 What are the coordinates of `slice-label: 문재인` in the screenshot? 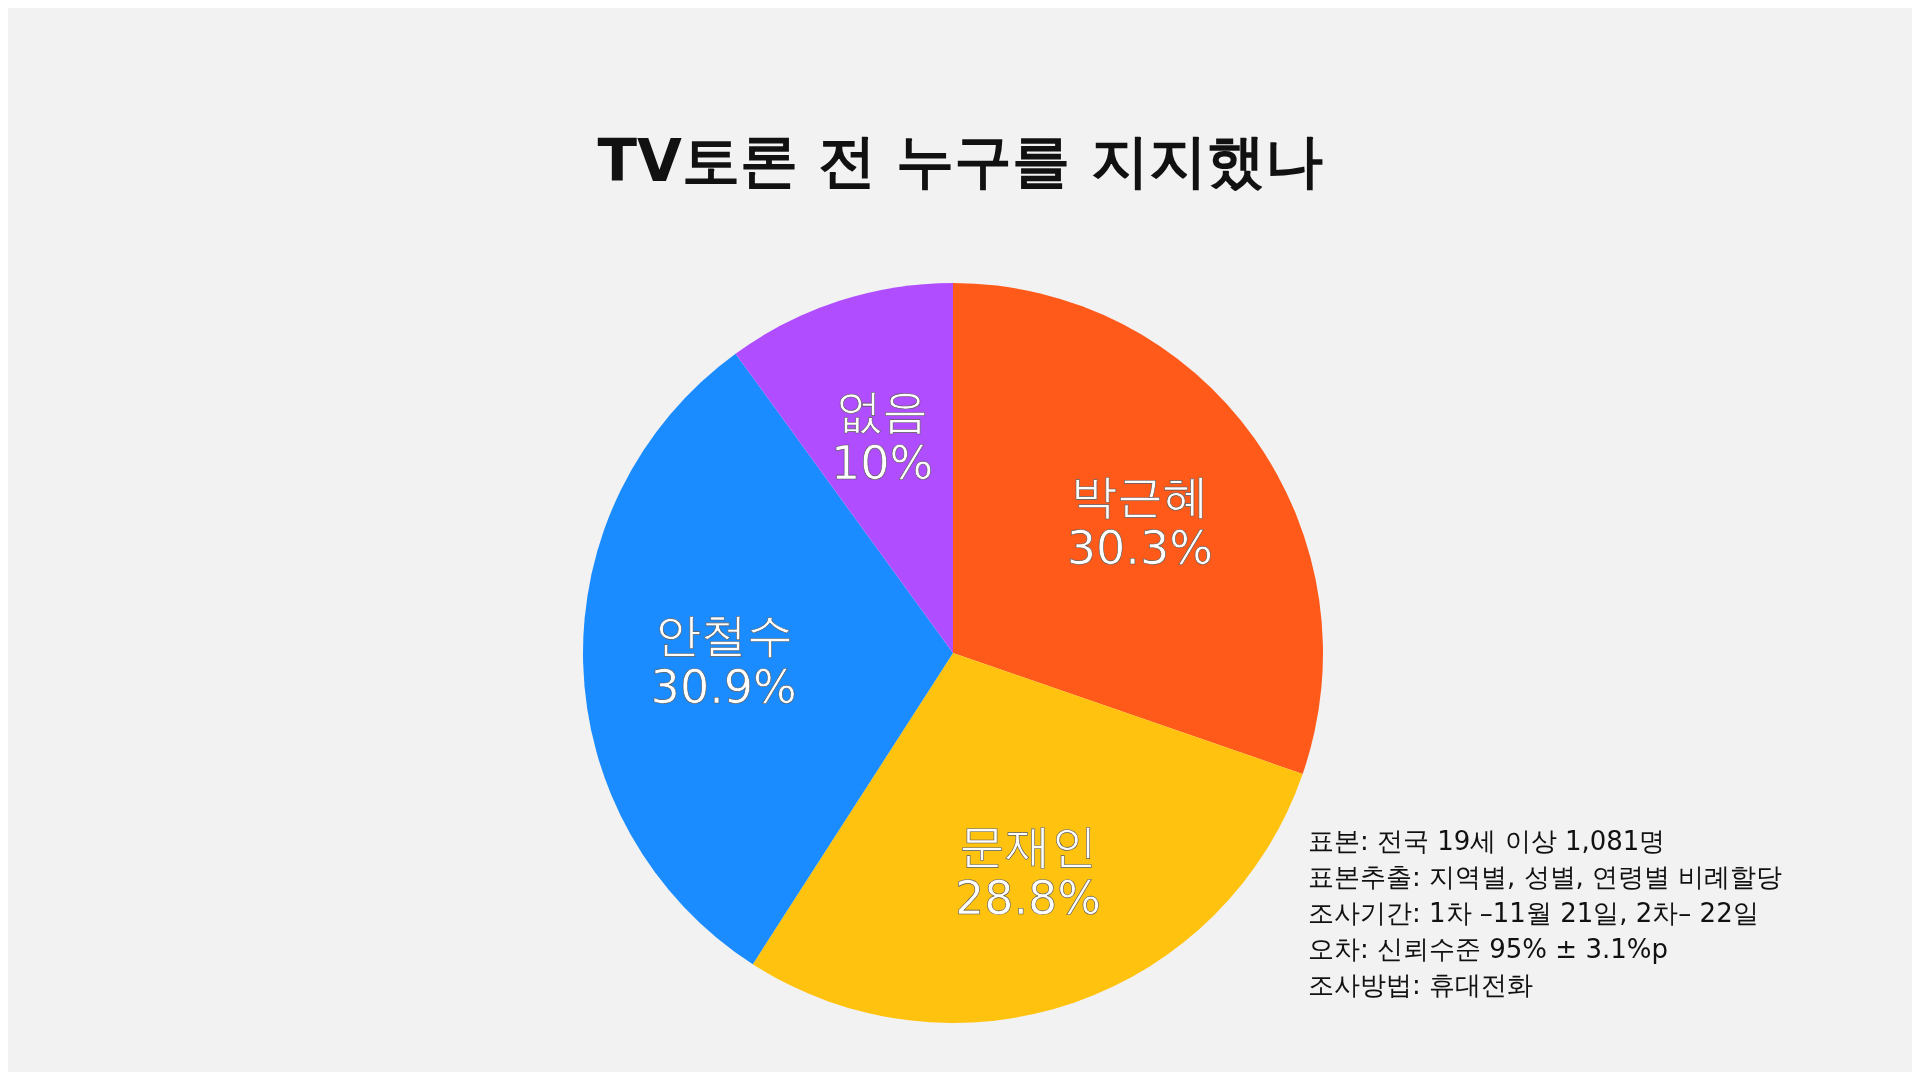 It's located at (1027, 845).